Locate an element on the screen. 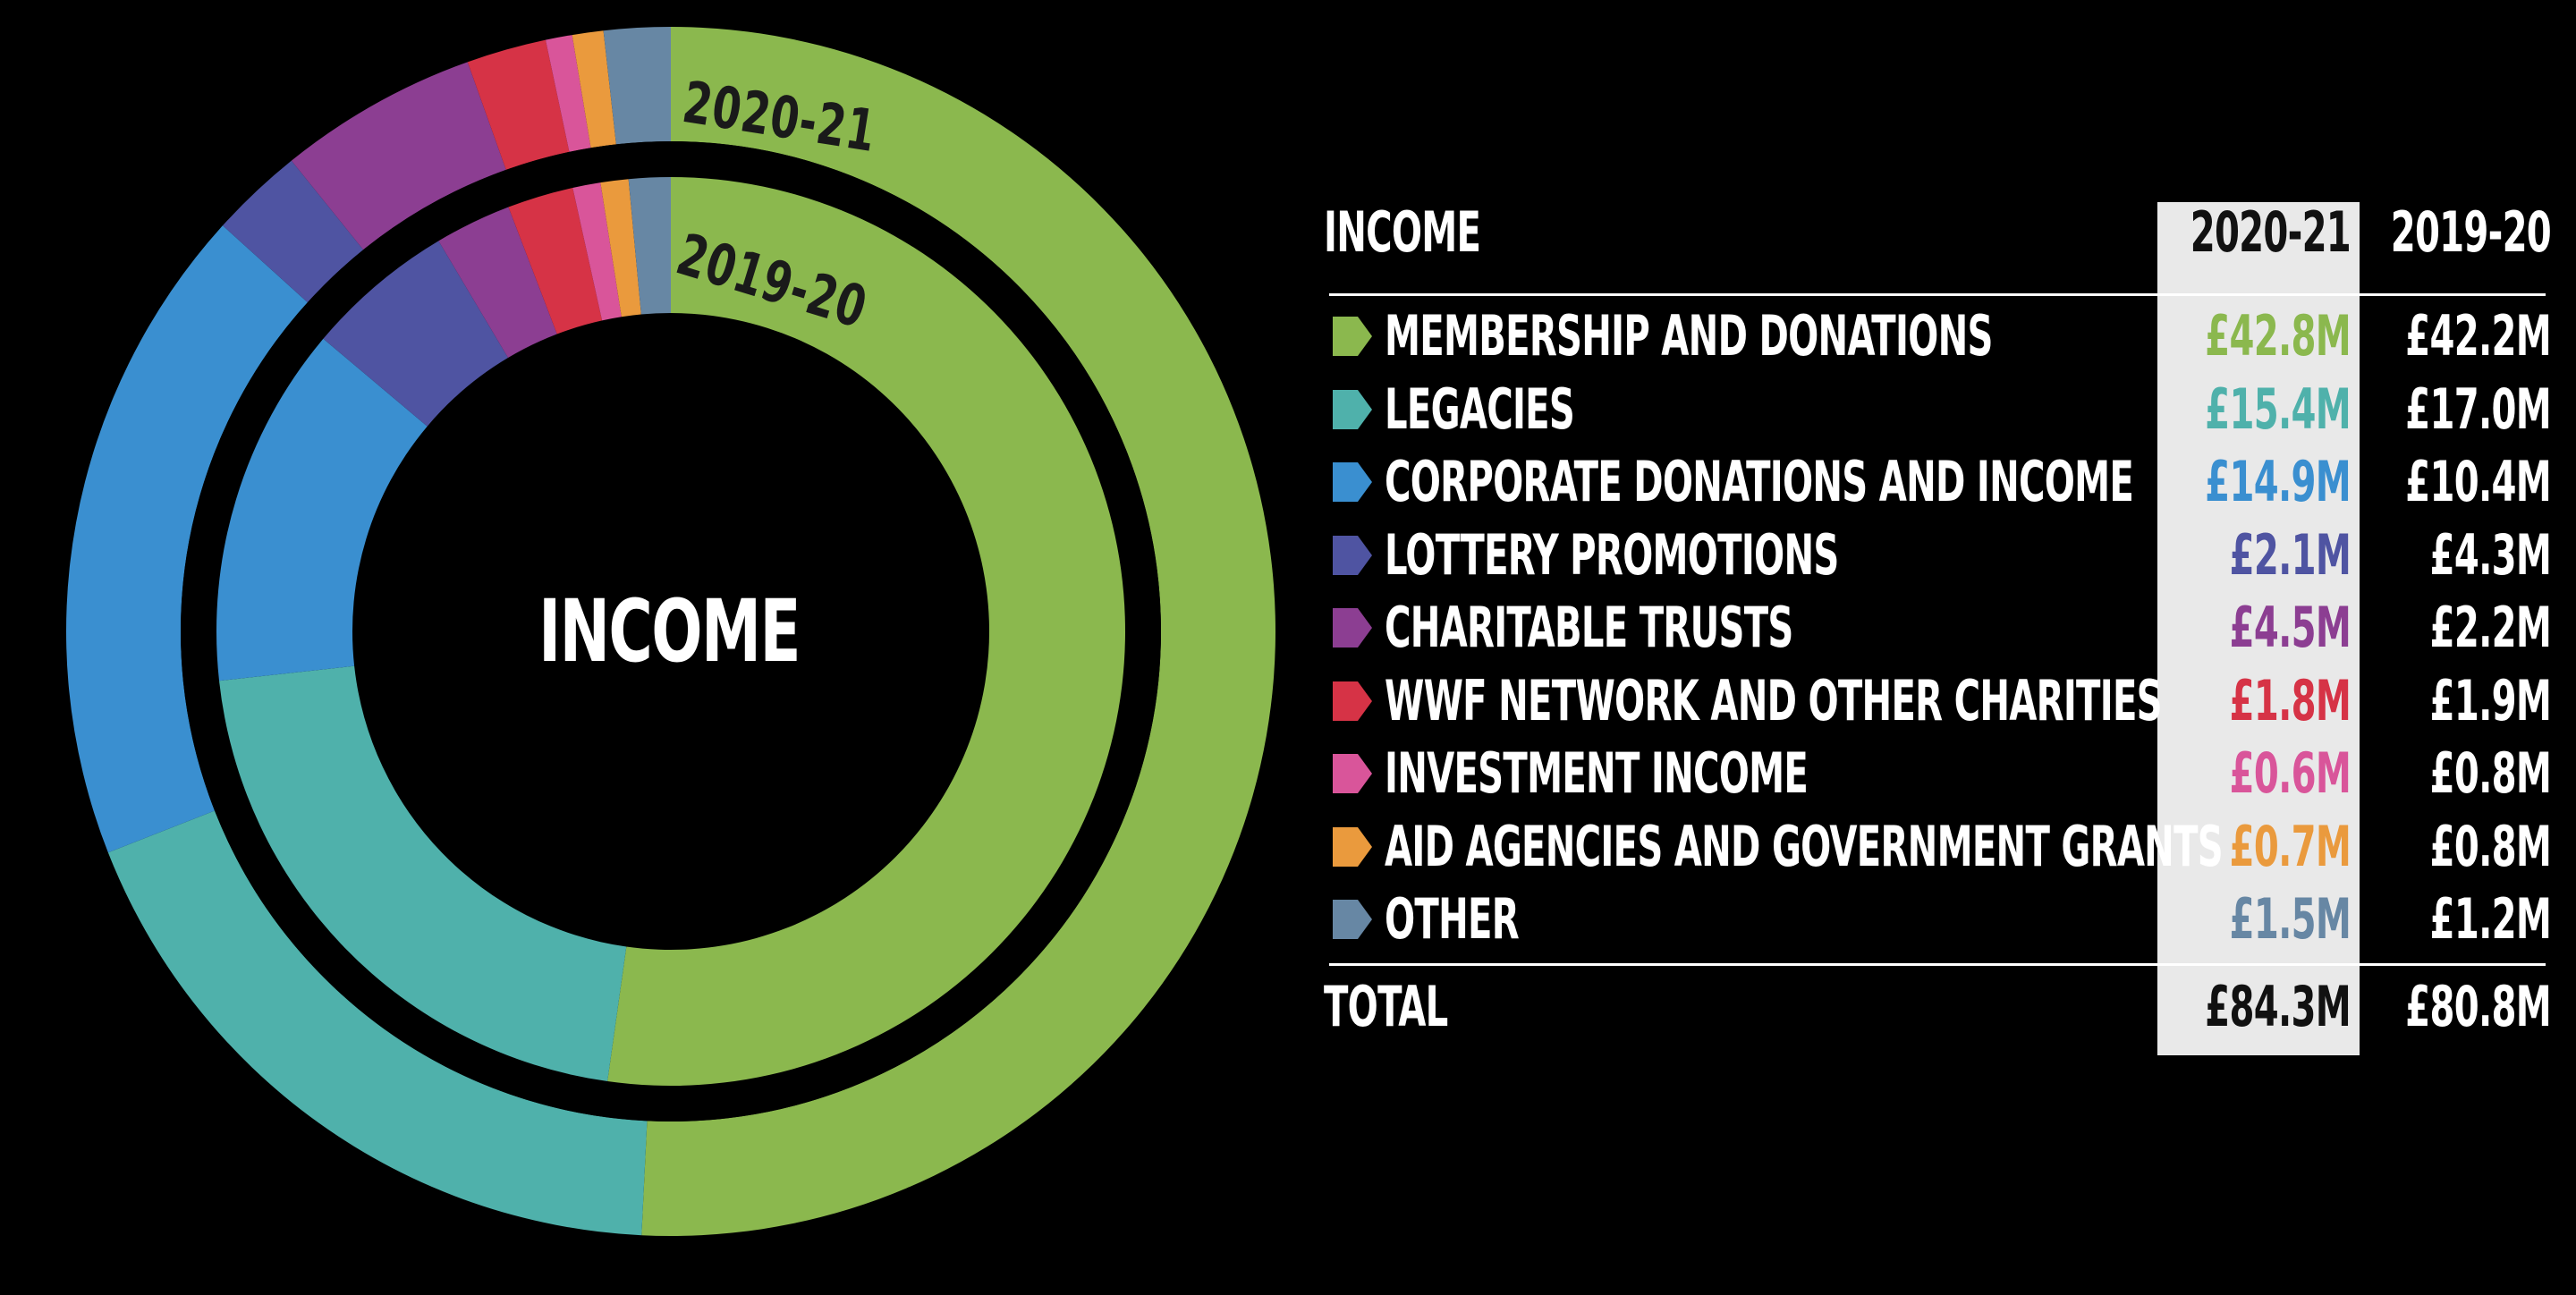 The width and height of the screenshot is (2576, 1295). total-value-2019-20: £80.8M is located at coordinates (2478, 1007).